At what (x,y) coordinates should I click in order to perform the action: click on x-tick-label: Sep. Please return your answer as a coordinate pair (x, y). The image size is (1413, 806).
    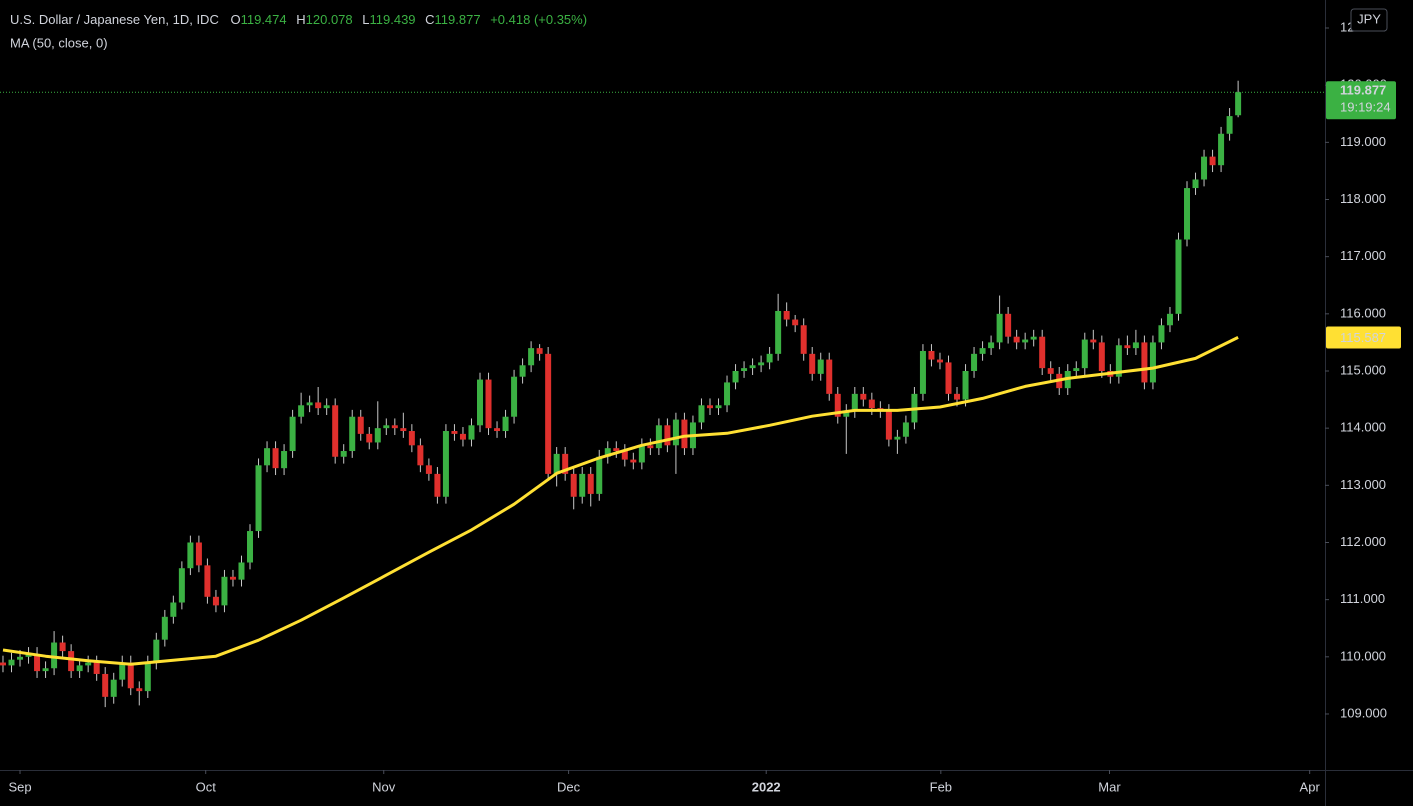
    Looking at the image, I should click on (19, 786).